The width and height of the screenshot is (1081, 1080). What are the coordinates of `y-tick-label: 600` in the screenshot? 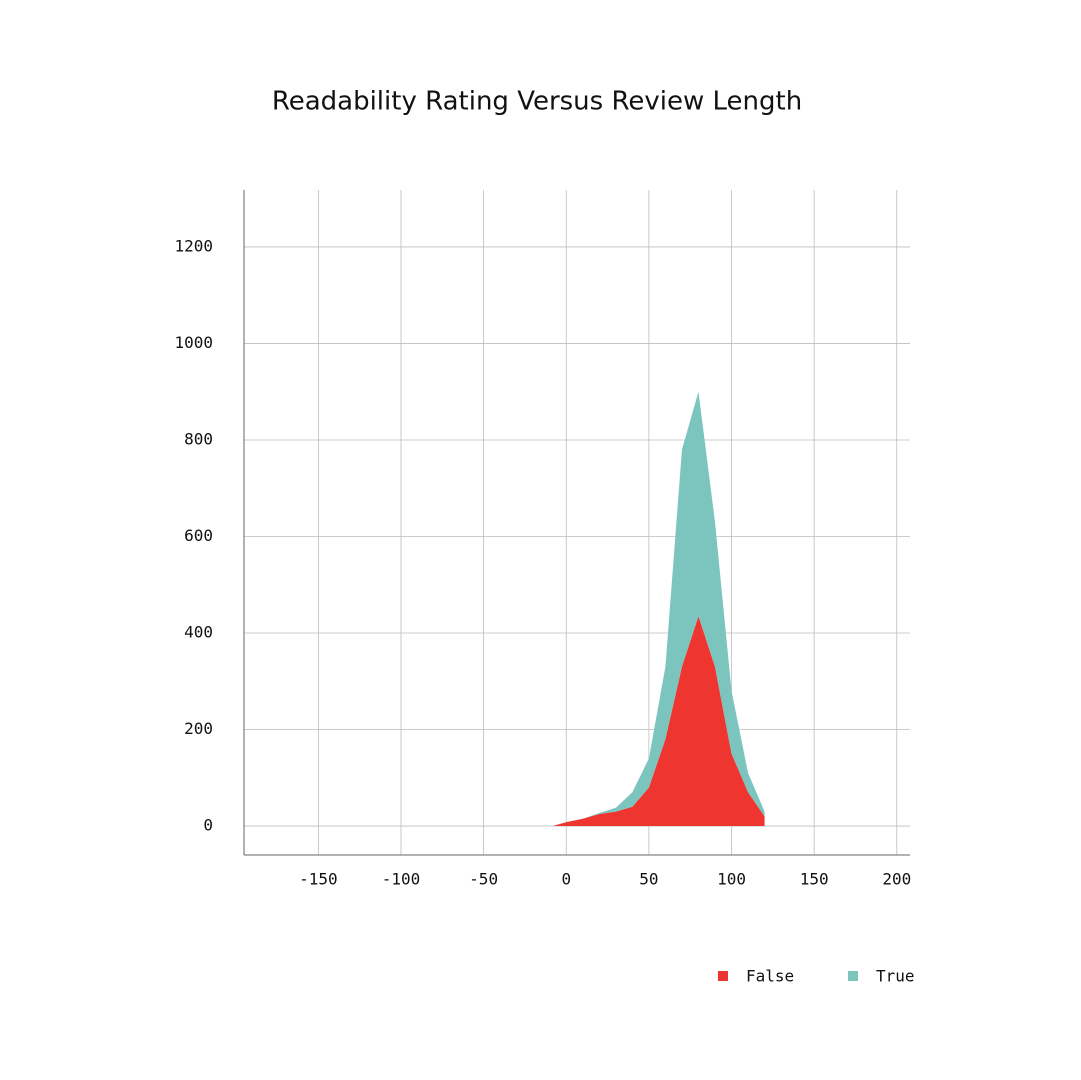 It's located at (198, 535).